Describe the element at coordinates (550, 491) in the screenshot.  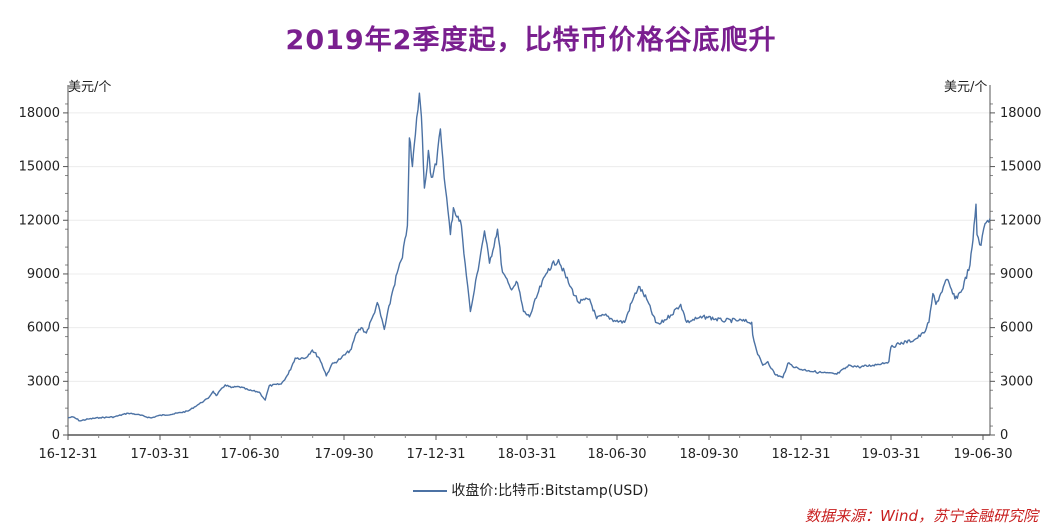
I see `legend-label: 收盘价:比特币:Bitstamp(USD)` at that location.